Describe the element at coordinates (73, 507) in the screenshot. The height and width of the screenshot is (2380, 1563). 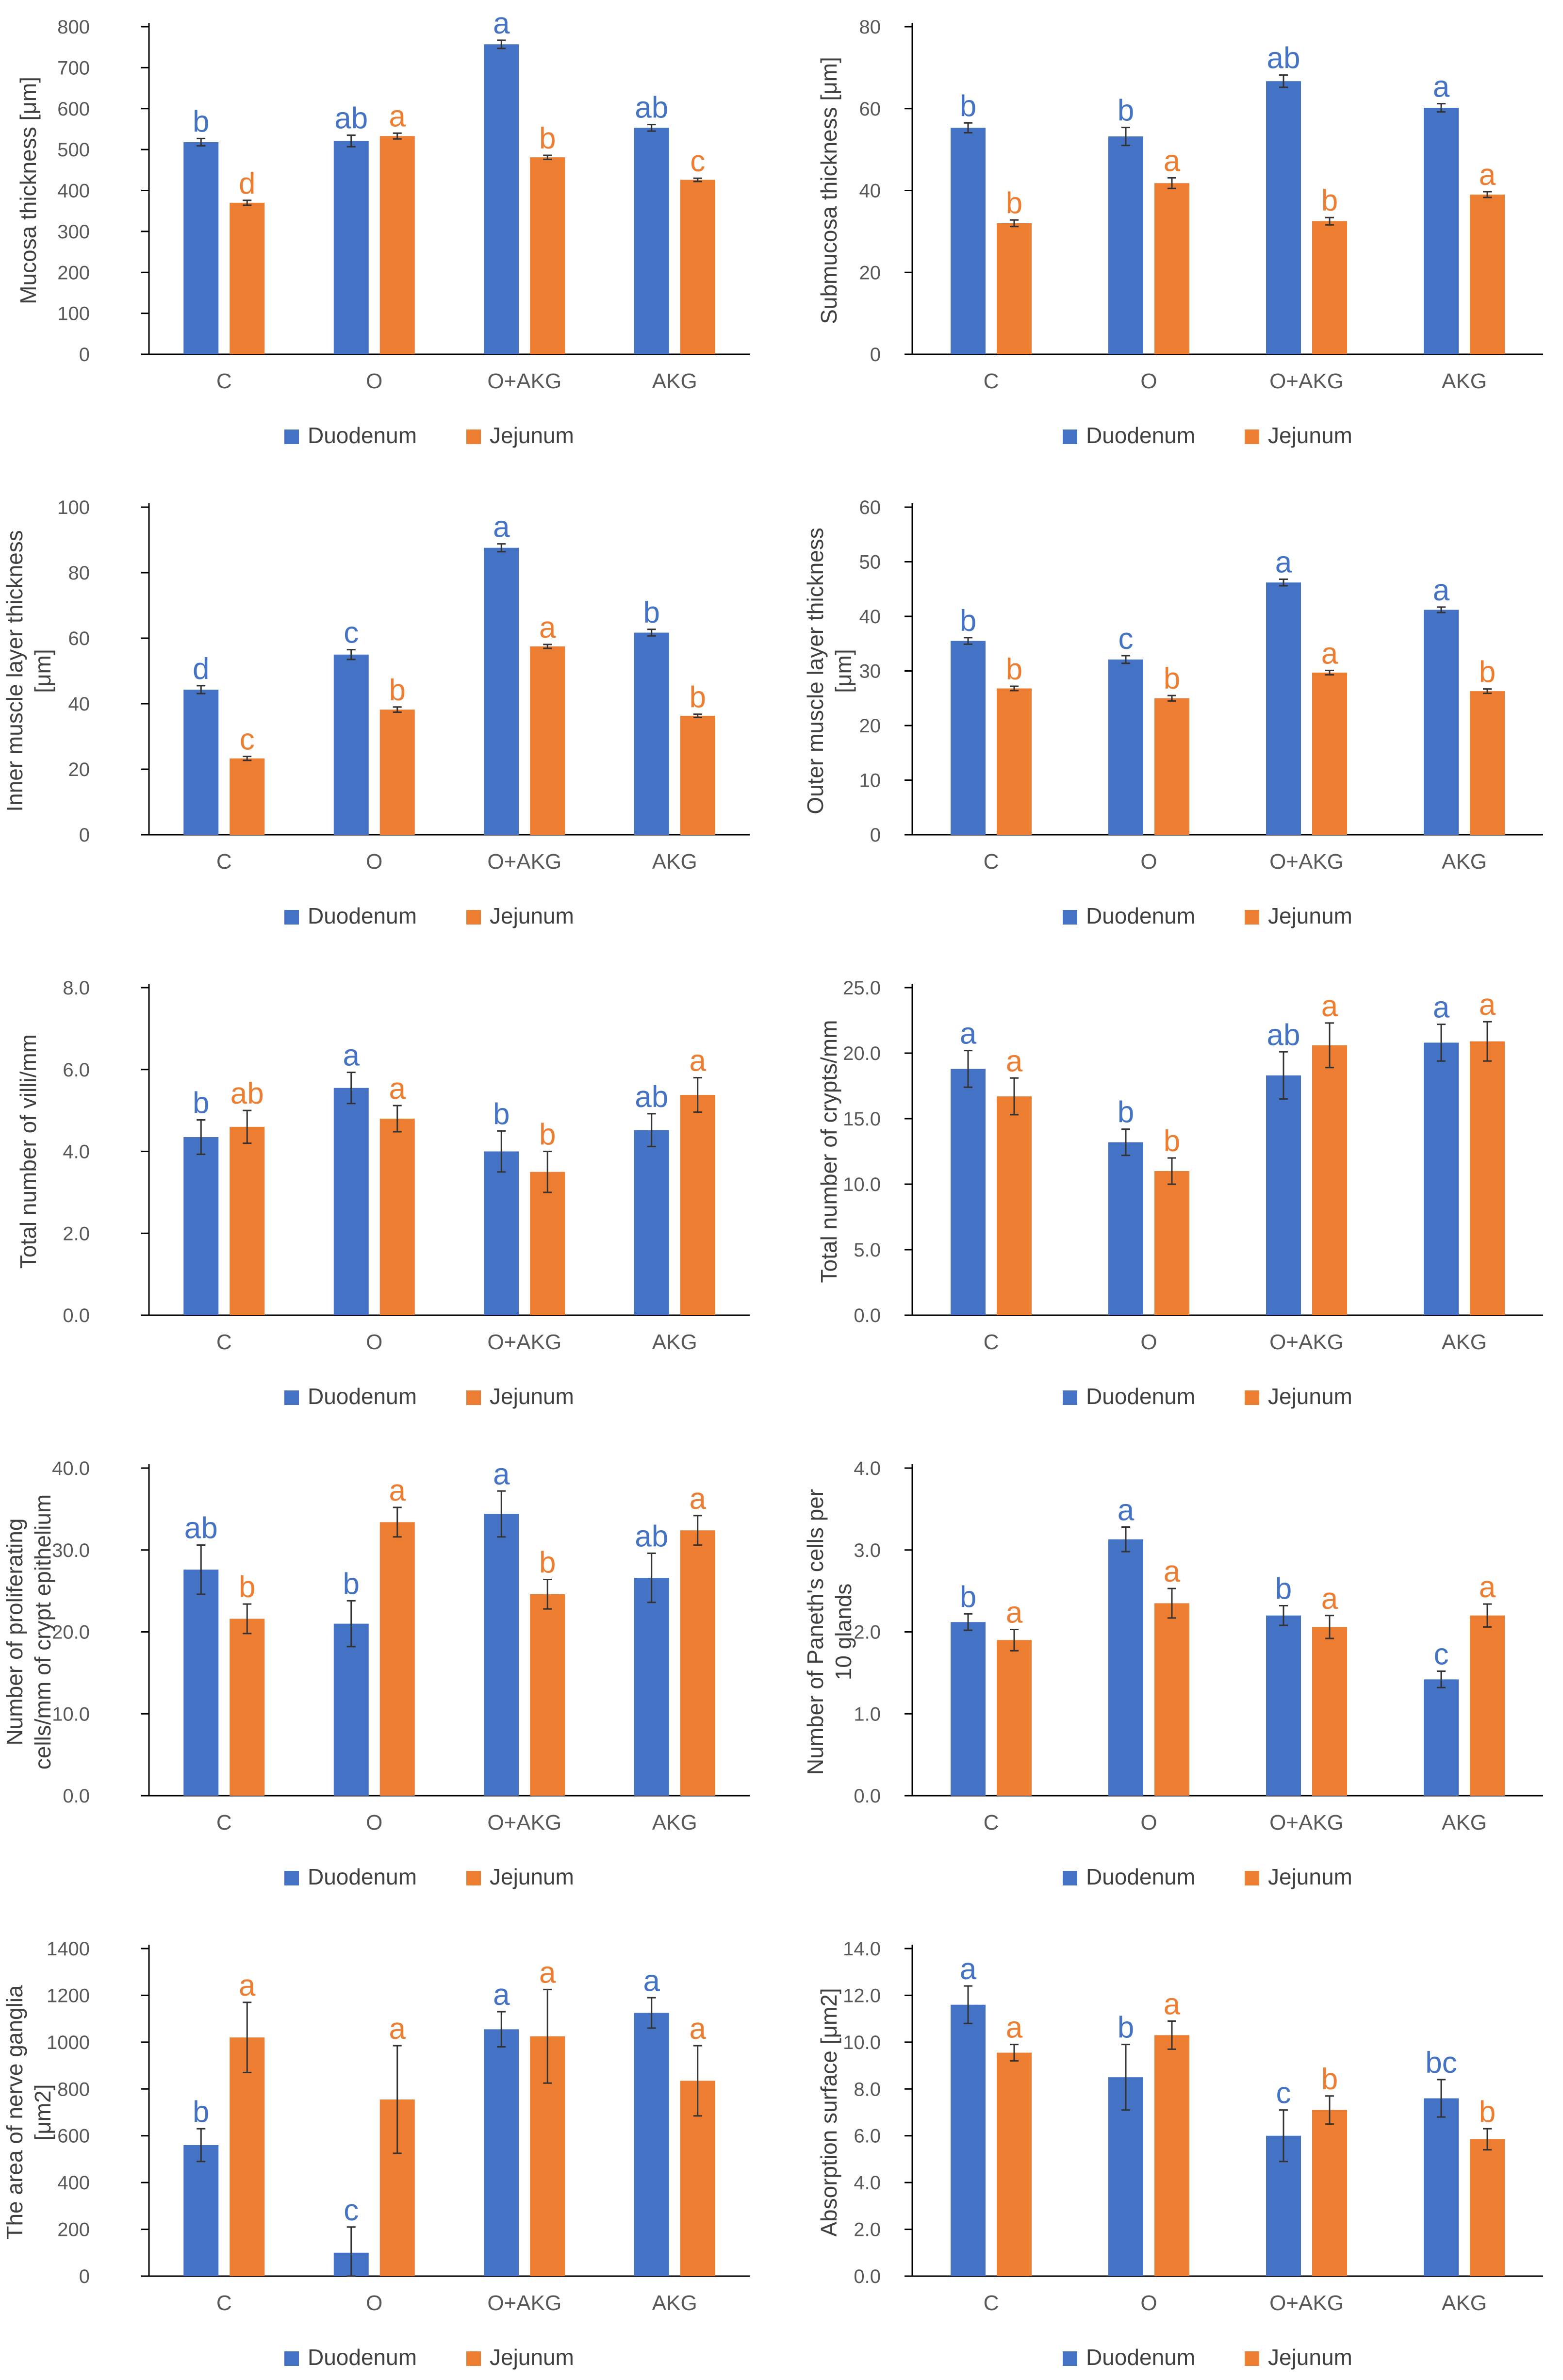
I see `y-tick-label: 100` at that location.